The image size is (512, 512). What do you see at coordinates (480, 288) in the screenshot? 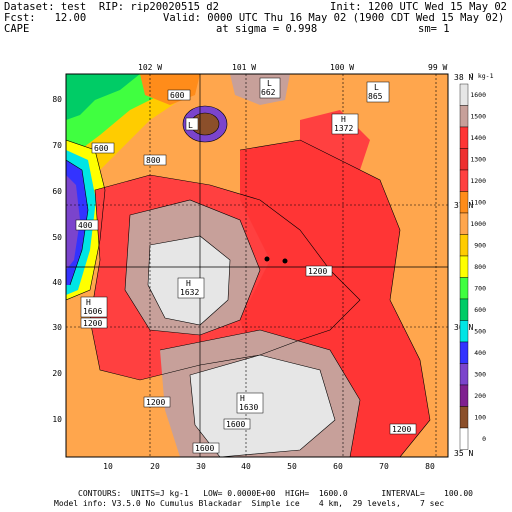
I see `colorbar-label: 700` at bounding box center [480, 288].